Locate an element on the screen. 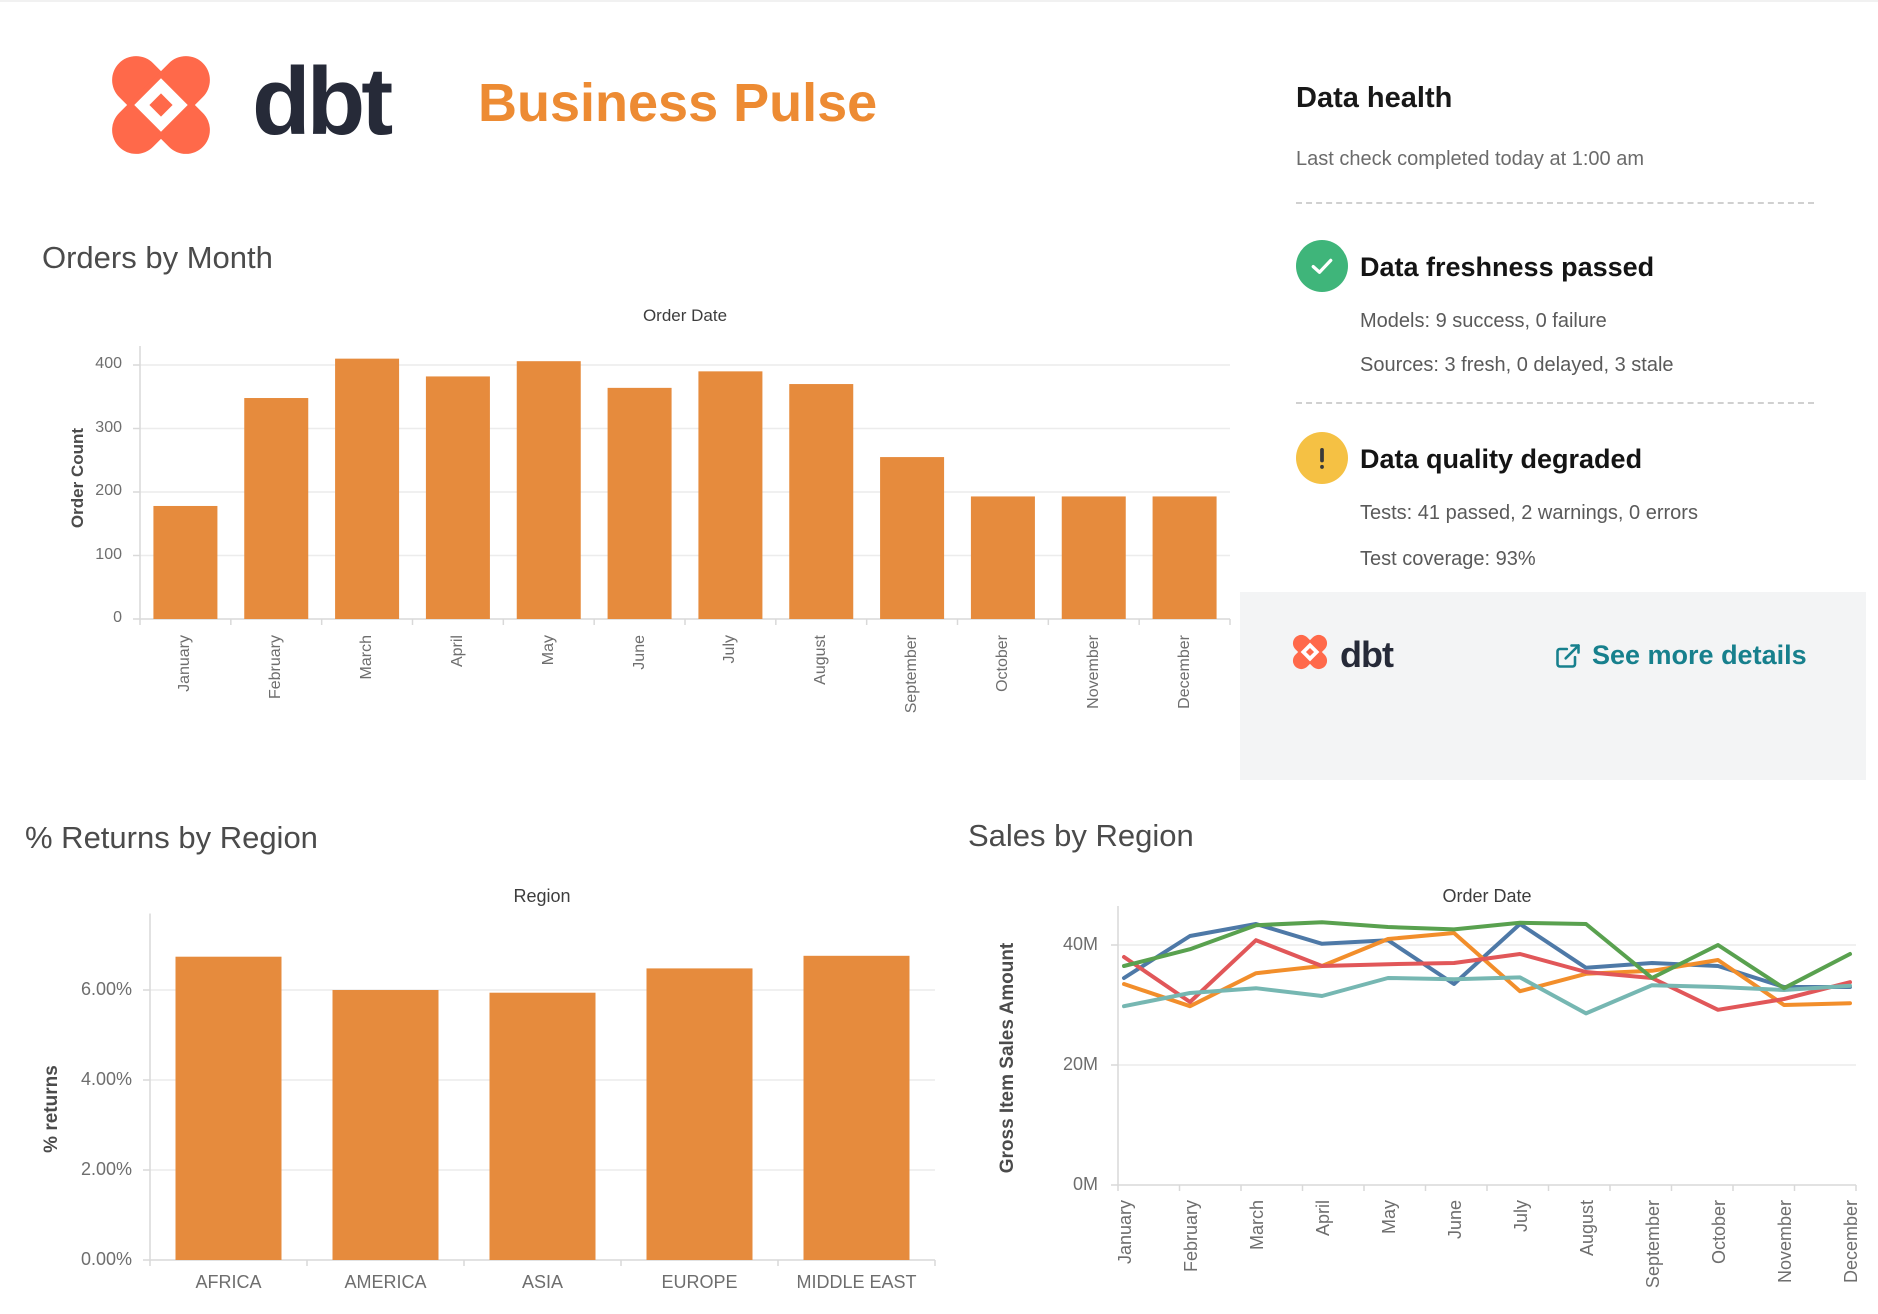 The width and height of the screenshot is (1878, 1314). y-tick-label: 20M is located at coordinates (1080, 1064).